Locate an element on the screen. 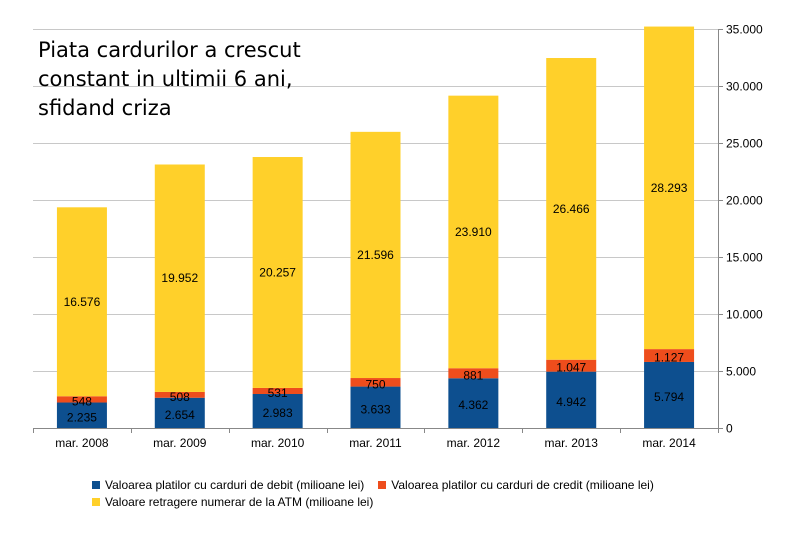  chart-title-line-3: sfidand criza is located at coordinates (105, 108).